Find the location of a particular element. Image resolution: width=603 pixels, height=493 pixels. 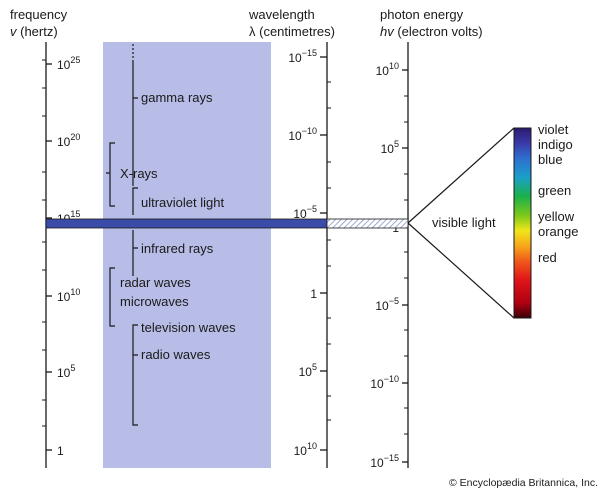

wavelength-header: wavelength λ (centimetres) is located at coordinates (291, 23).